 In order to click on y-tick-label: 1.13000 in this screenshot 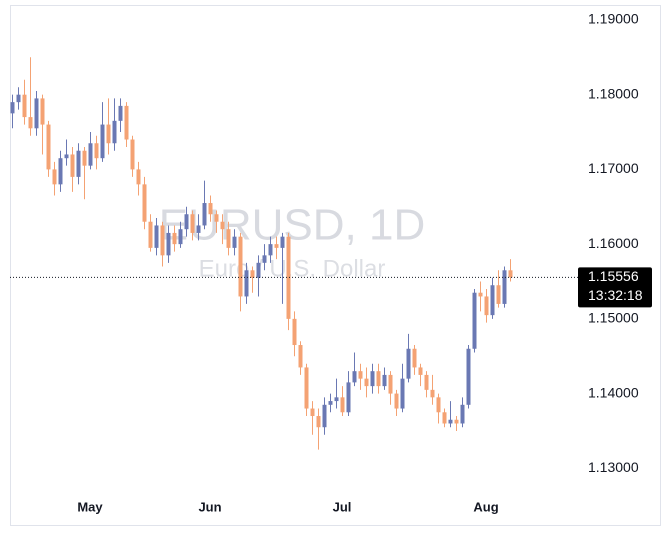, I will do `click(613, 467)`.